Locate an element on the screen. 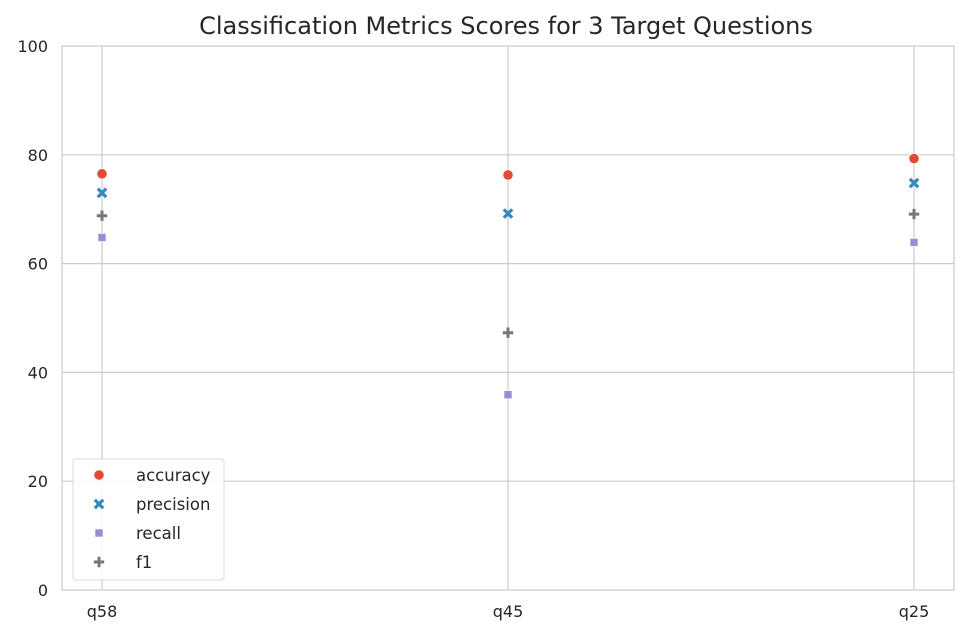 The height and width of the screenshot is (637, 968). legend-recall-marker is located at coordinates (99, 533).